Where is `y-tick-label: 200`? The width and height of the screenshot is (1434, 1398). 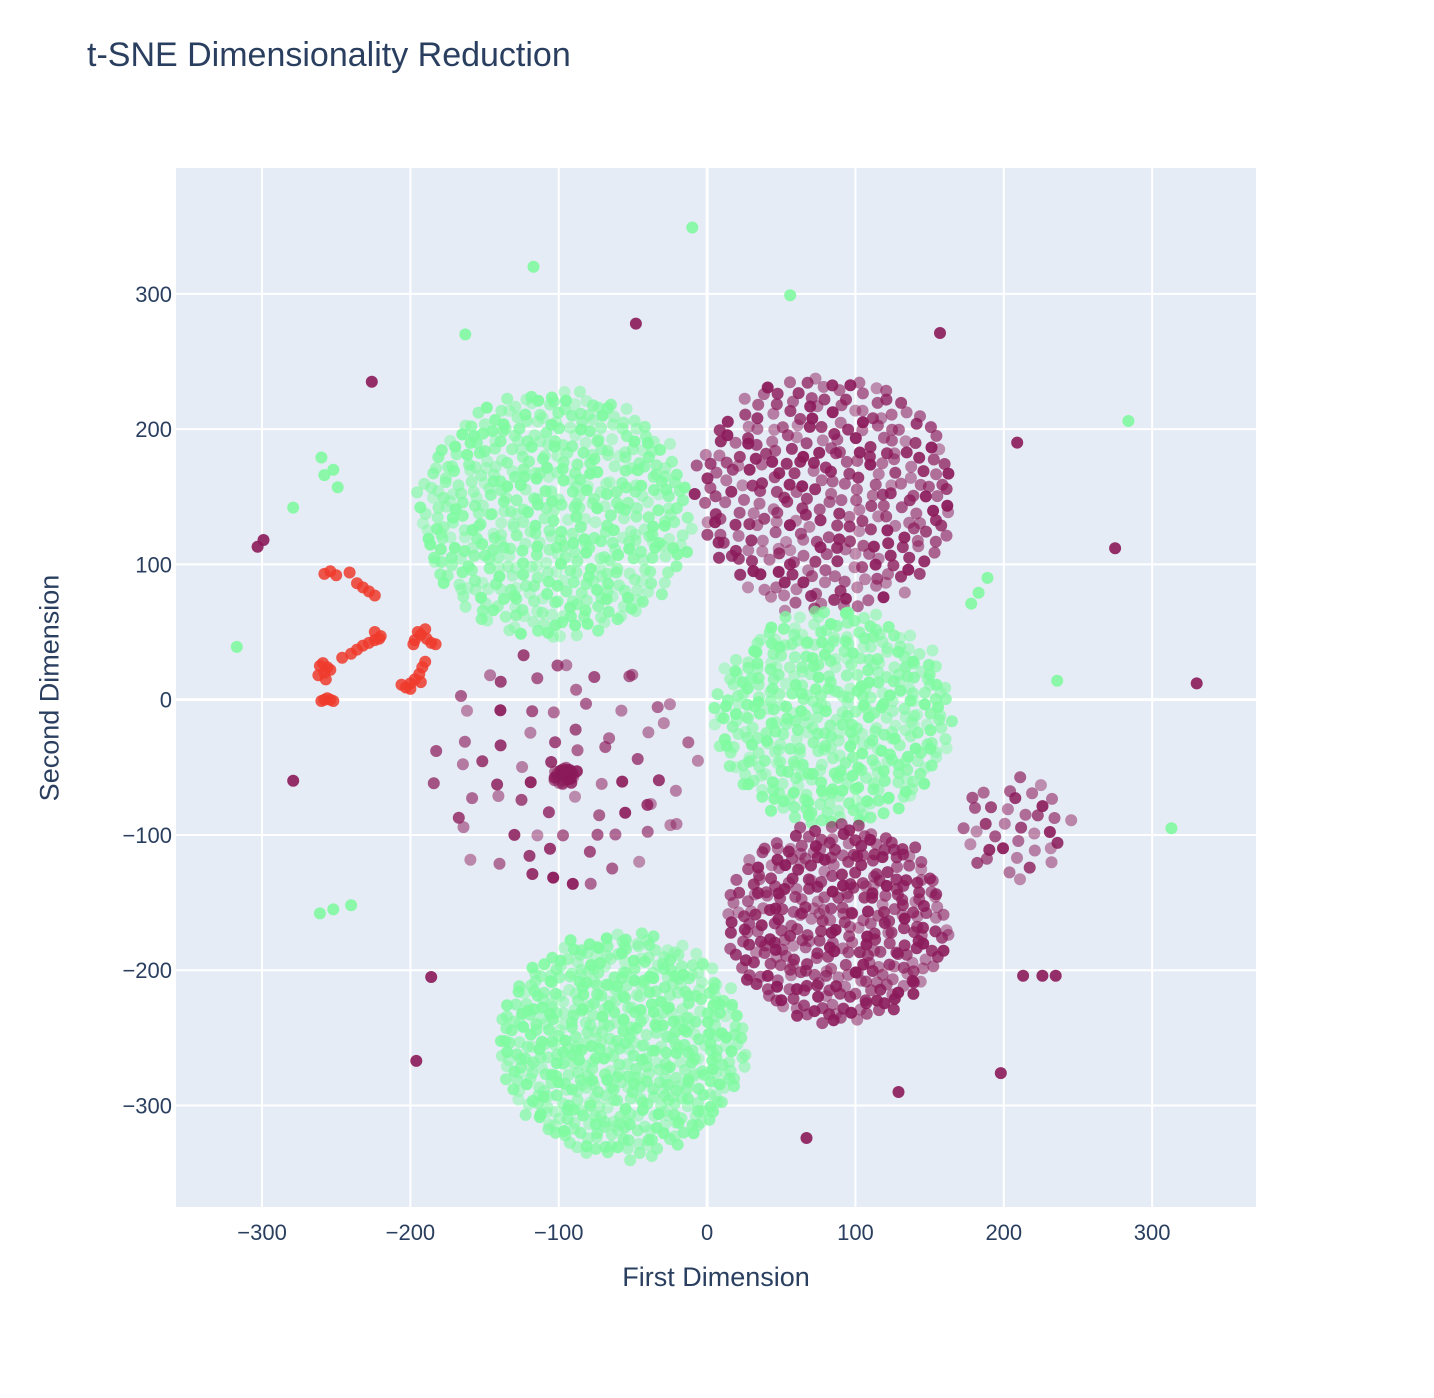 y-tick-label: 200 is located at coordinates (153, 429).